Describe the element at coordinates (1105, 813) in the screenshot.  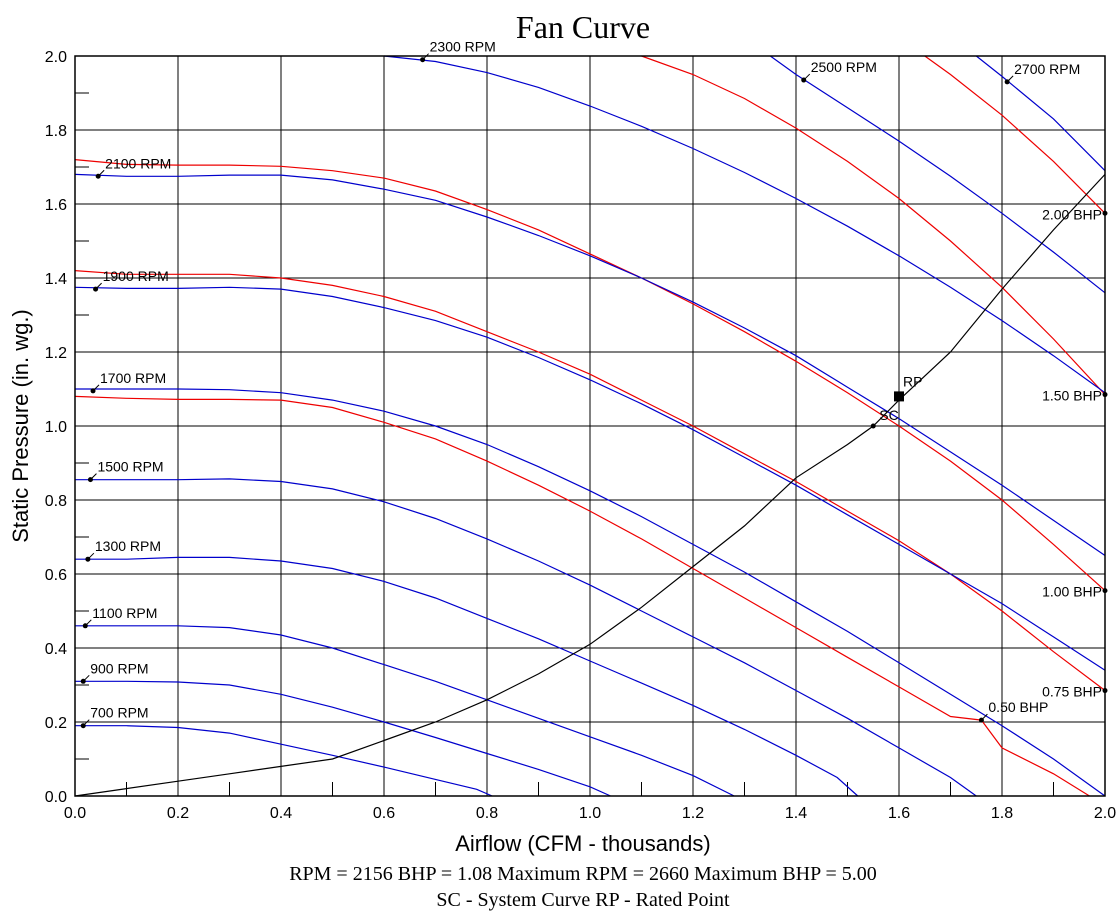
I see `x-tick-label: 2.0` at that location.